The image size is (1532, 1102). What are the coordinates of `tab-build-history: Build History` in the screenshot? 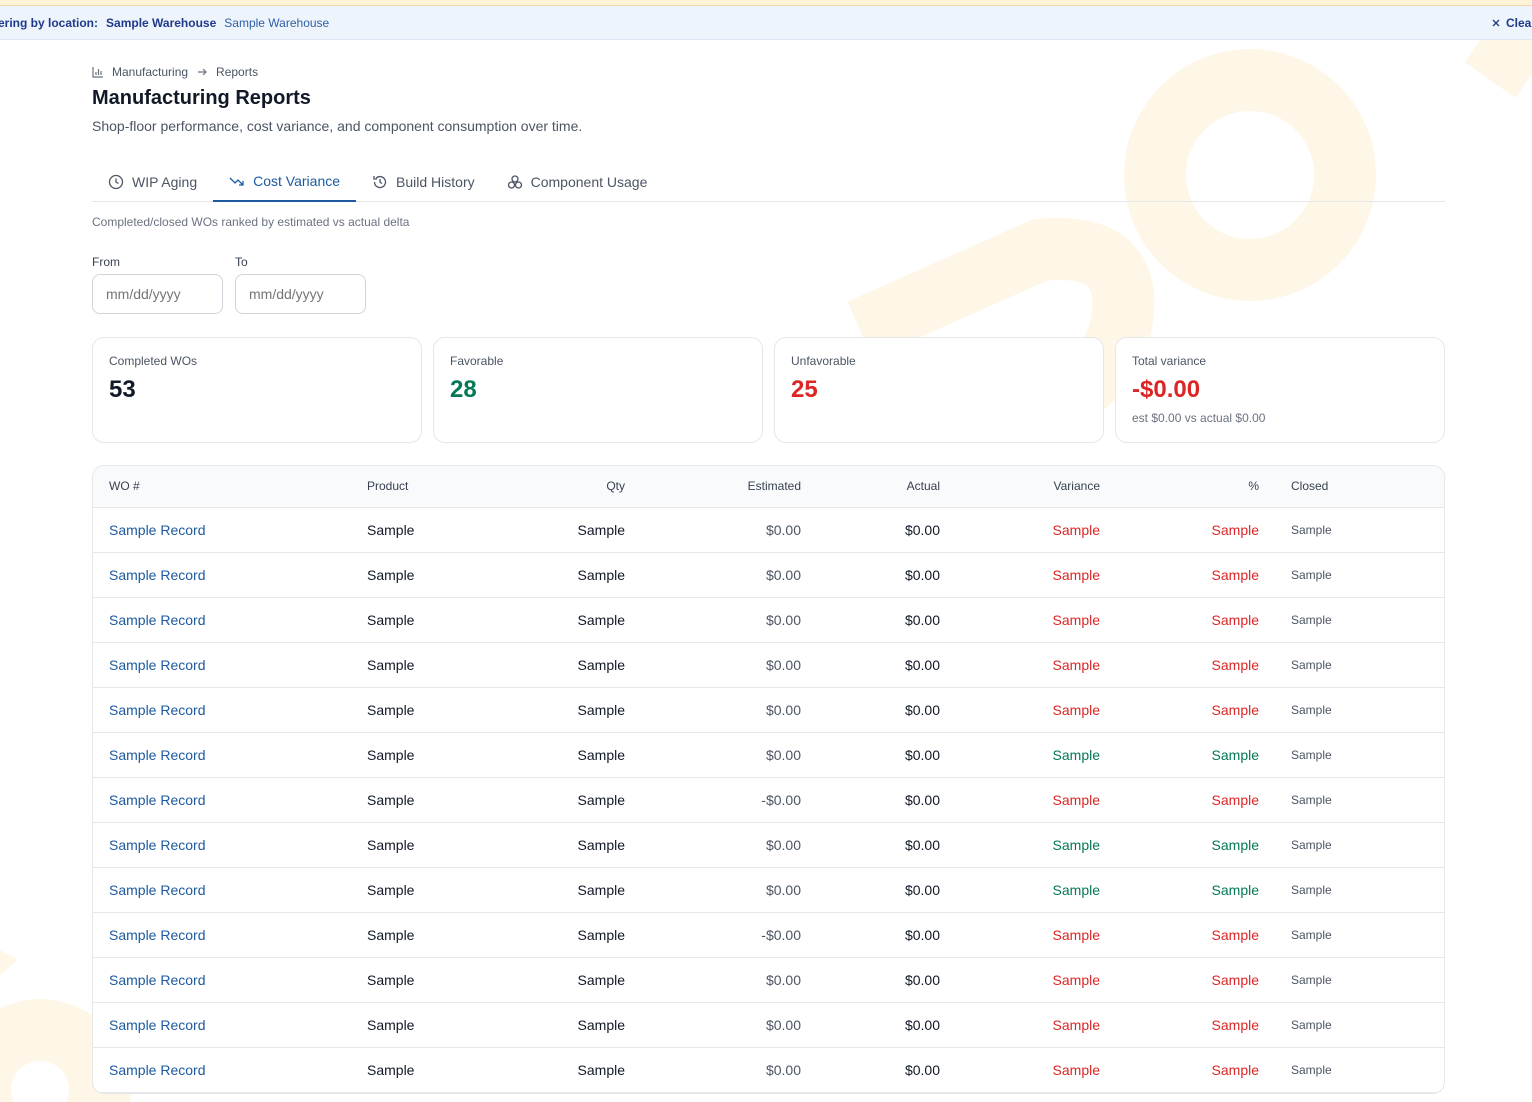 It's located at (423, 182).